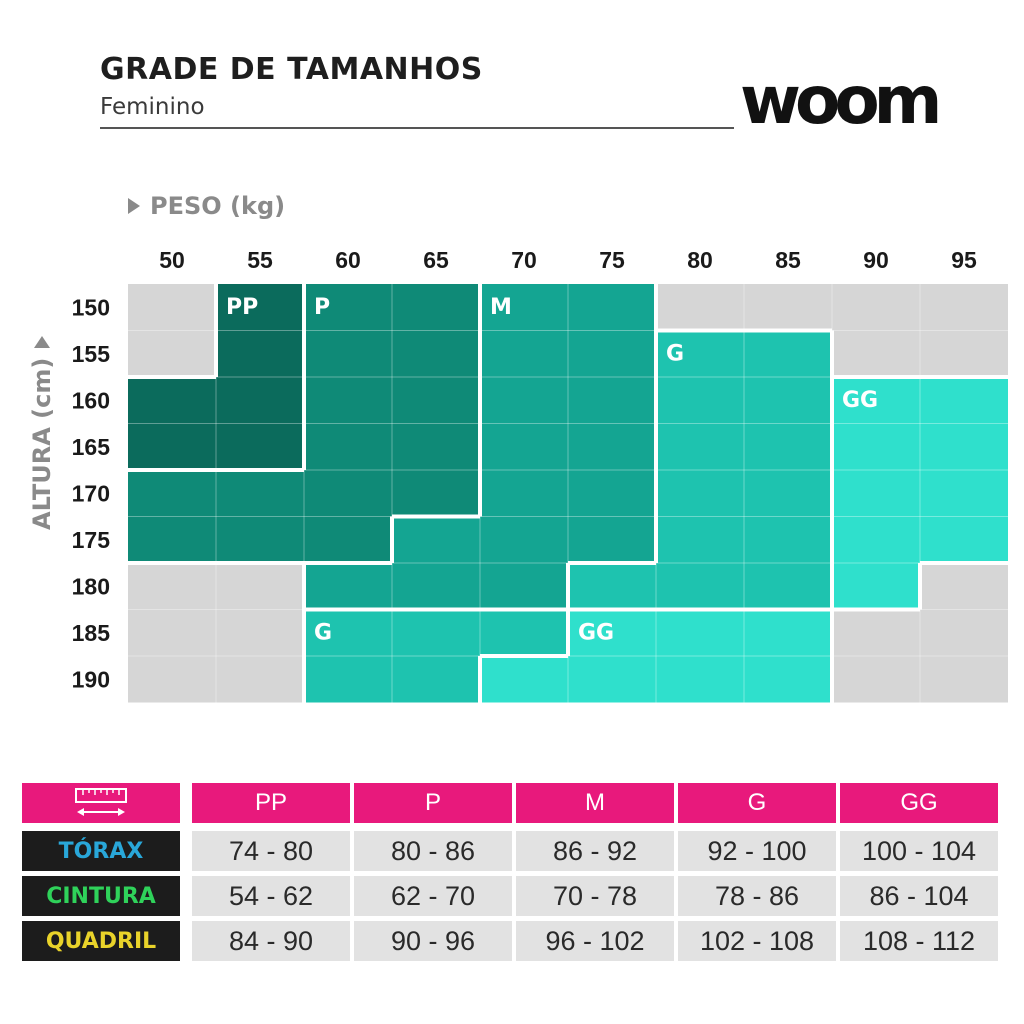 Image resolution: width=1024 pixels, height=1024 pixels. I want to click on zone-label-gg: GG, so click(596, 633).